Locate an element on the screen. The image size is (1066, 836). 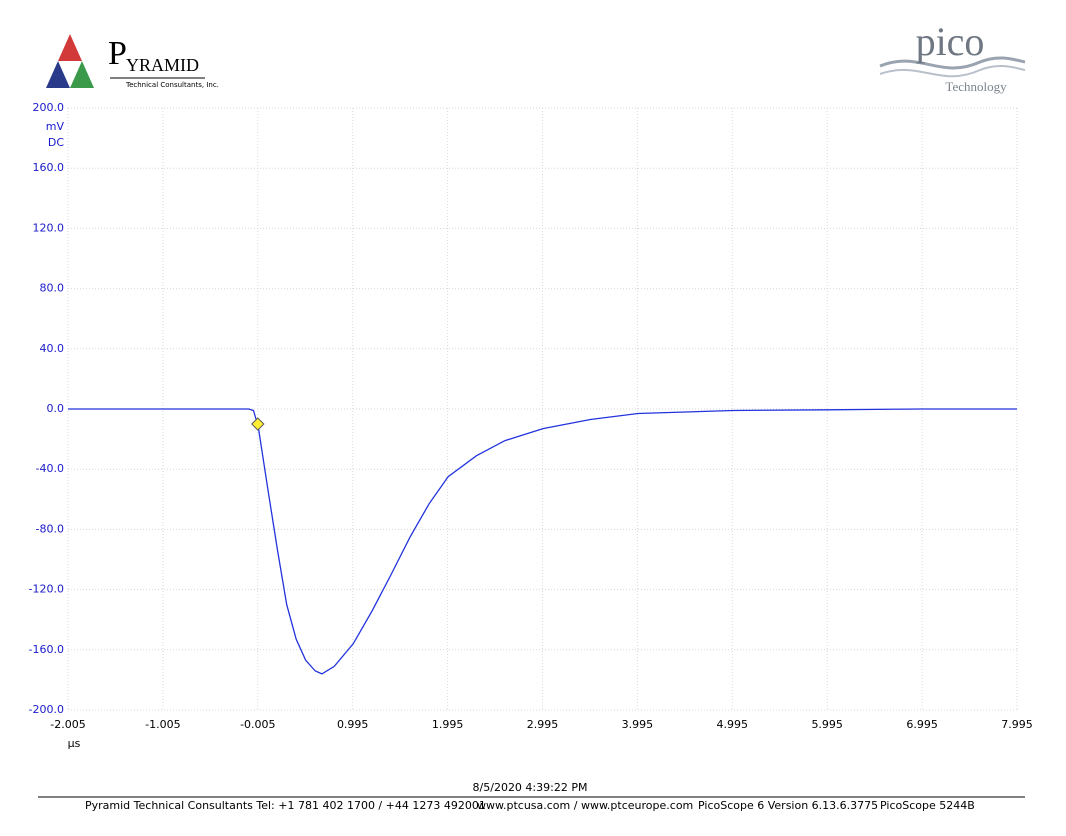
x-tick-label: 3.995 is located at coordinates (638, 724).